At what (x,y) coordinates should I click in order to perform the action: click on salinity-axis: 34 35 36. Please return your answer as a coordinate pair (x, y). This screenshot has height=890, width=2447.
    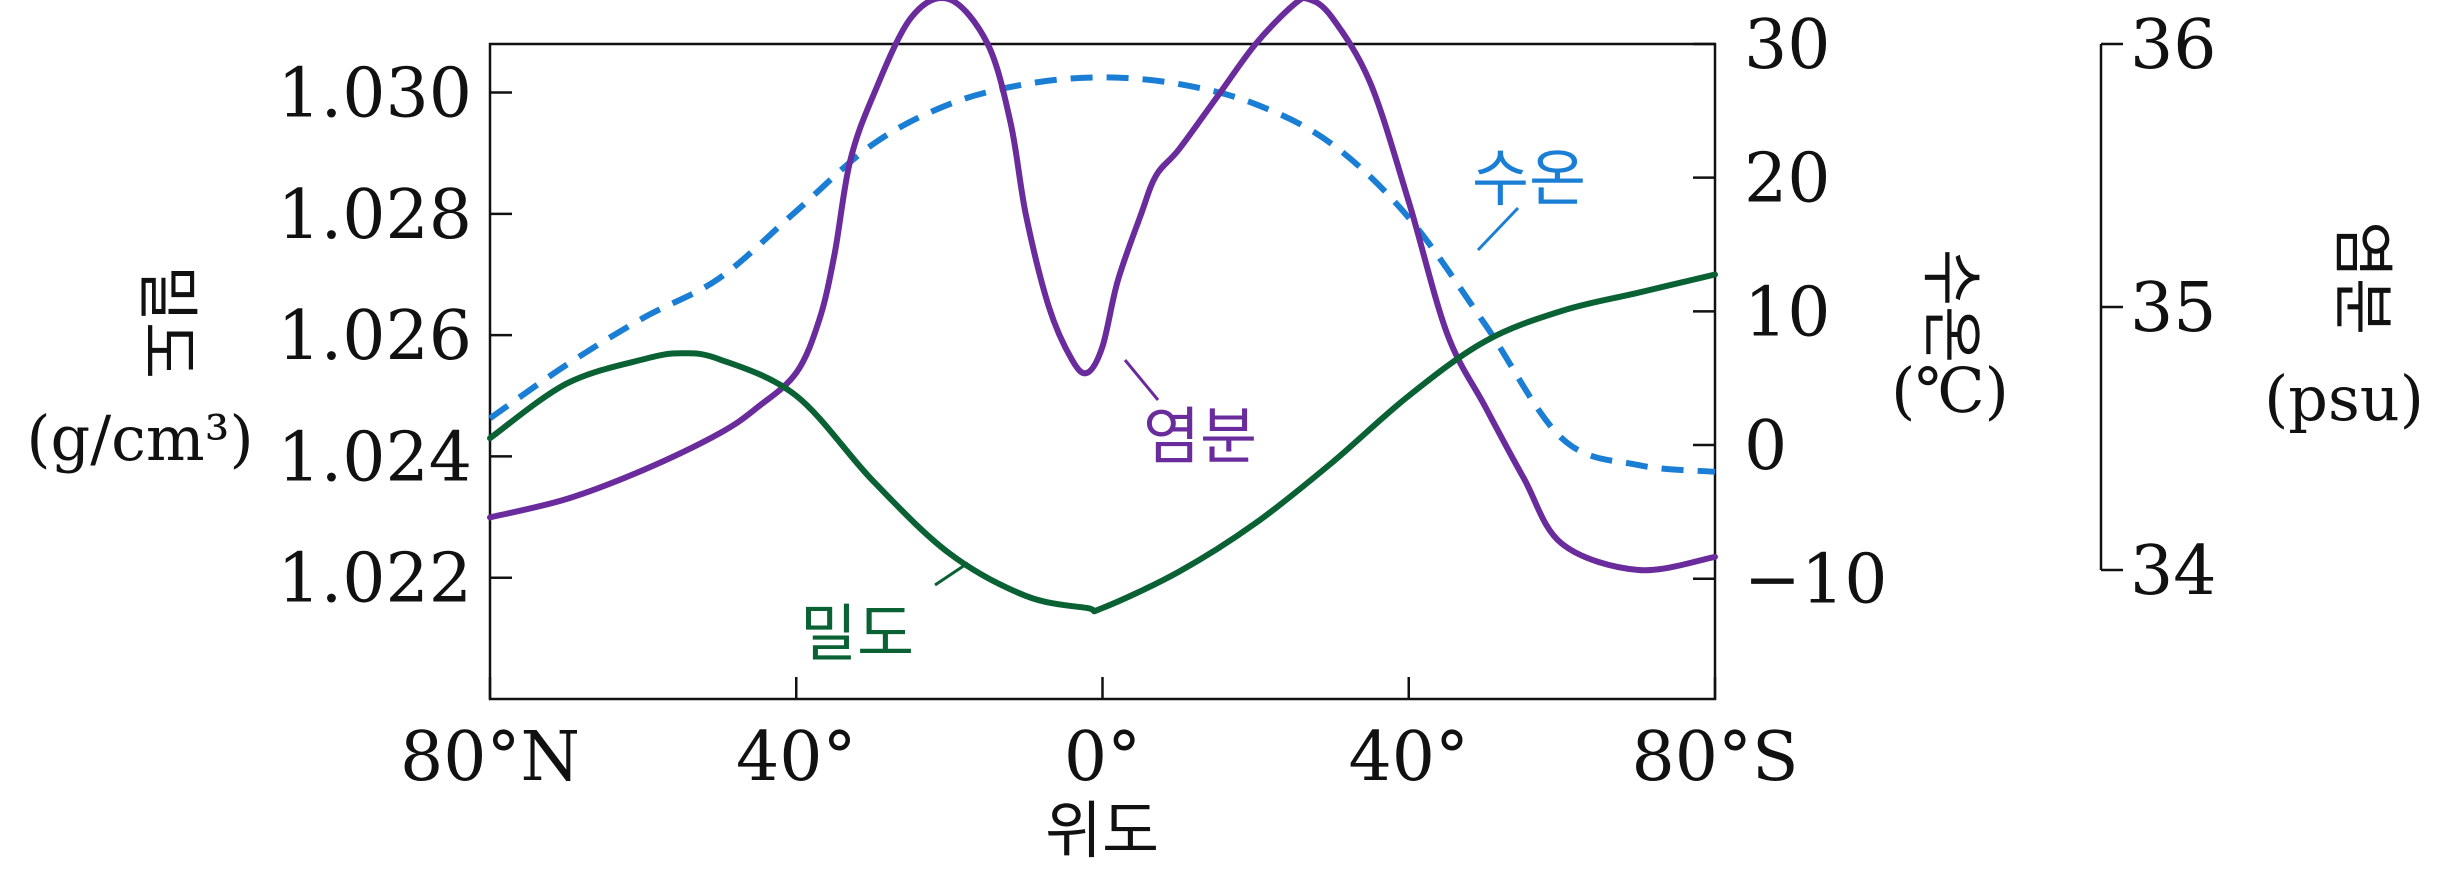
    Looking at the image, I should click on (2158, 308).